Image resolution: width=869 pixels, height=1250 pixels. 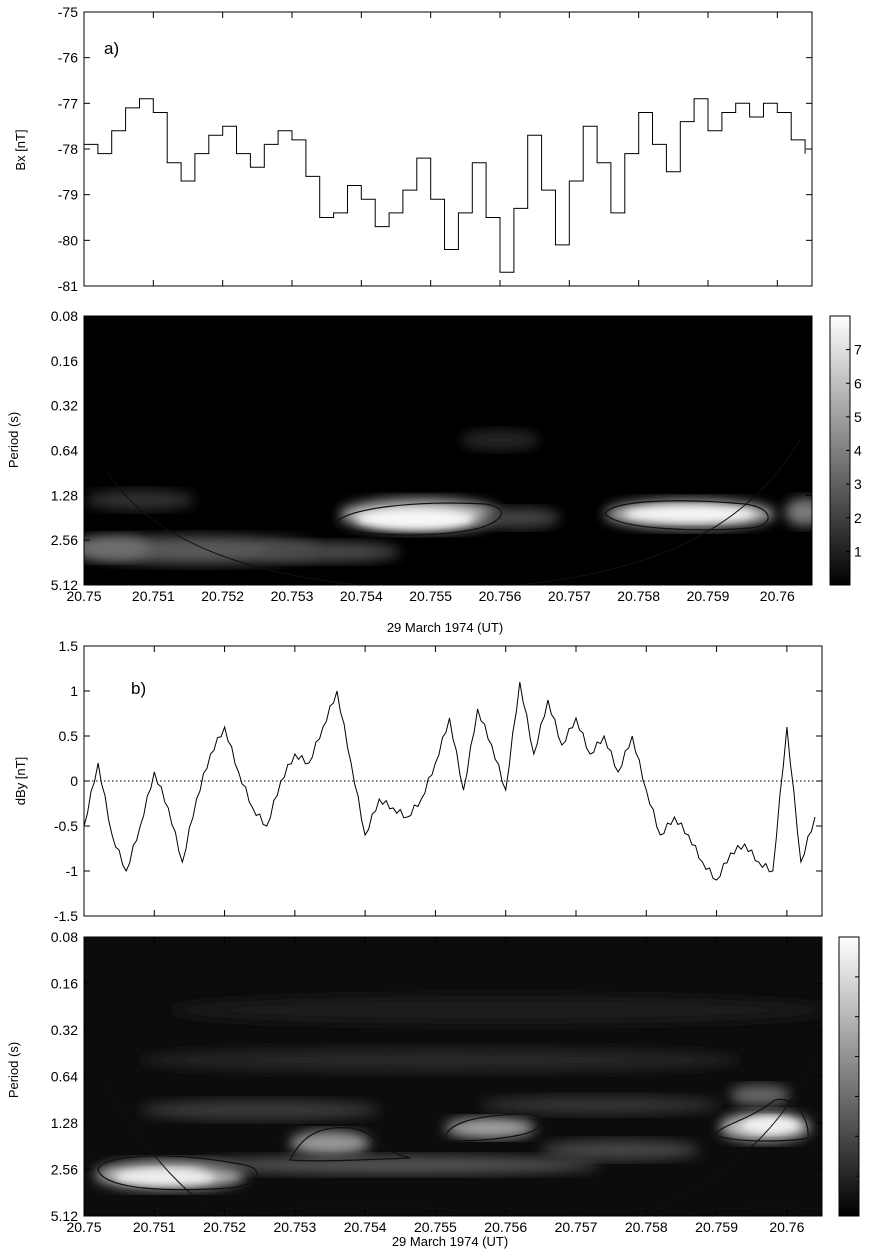 I want to click on colorbar-tick-label: 2, so click(x=858, y=518).